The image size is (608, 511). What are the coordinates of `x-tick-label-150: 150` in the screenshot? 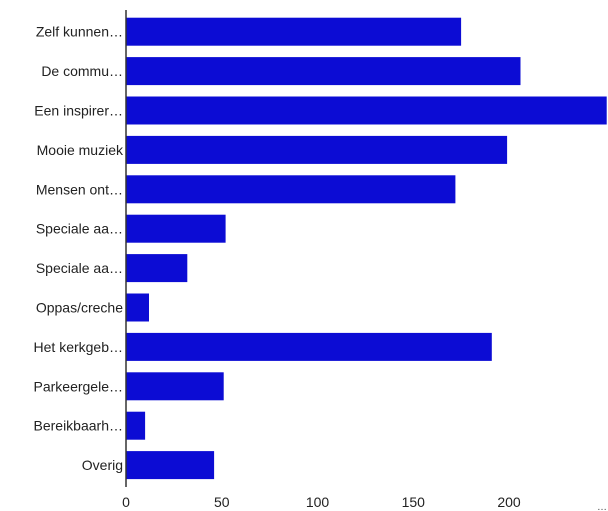 It's located at (414, 502).